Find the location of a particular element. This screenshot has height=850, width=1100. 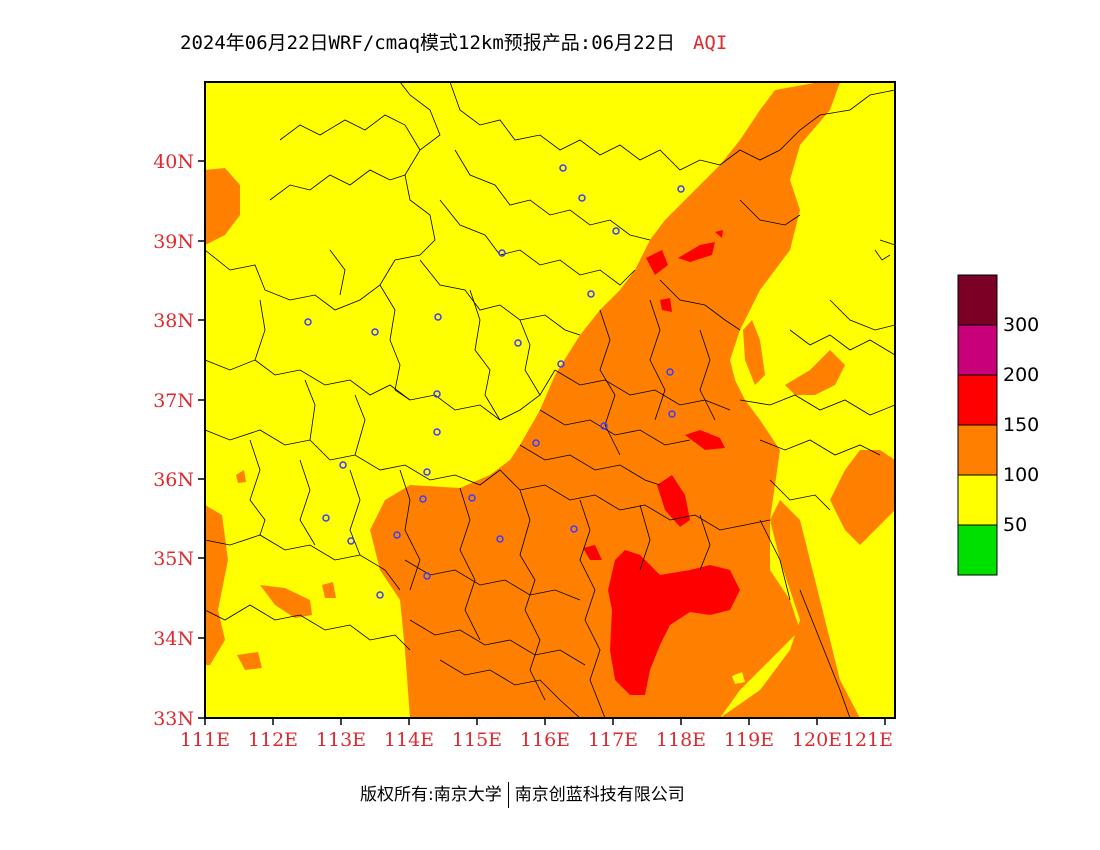

lon-label: 115E is located at coordinates (477, 740).